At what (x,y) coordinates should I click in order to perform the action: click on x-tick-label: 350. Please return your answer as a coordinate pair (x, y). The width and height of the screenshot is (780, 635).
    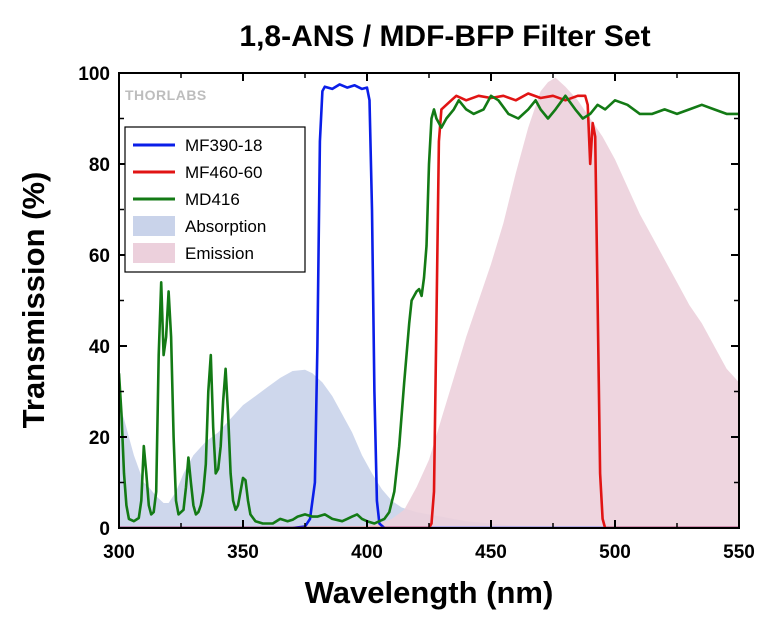
    Looking at the image, I should click on (243, 552).